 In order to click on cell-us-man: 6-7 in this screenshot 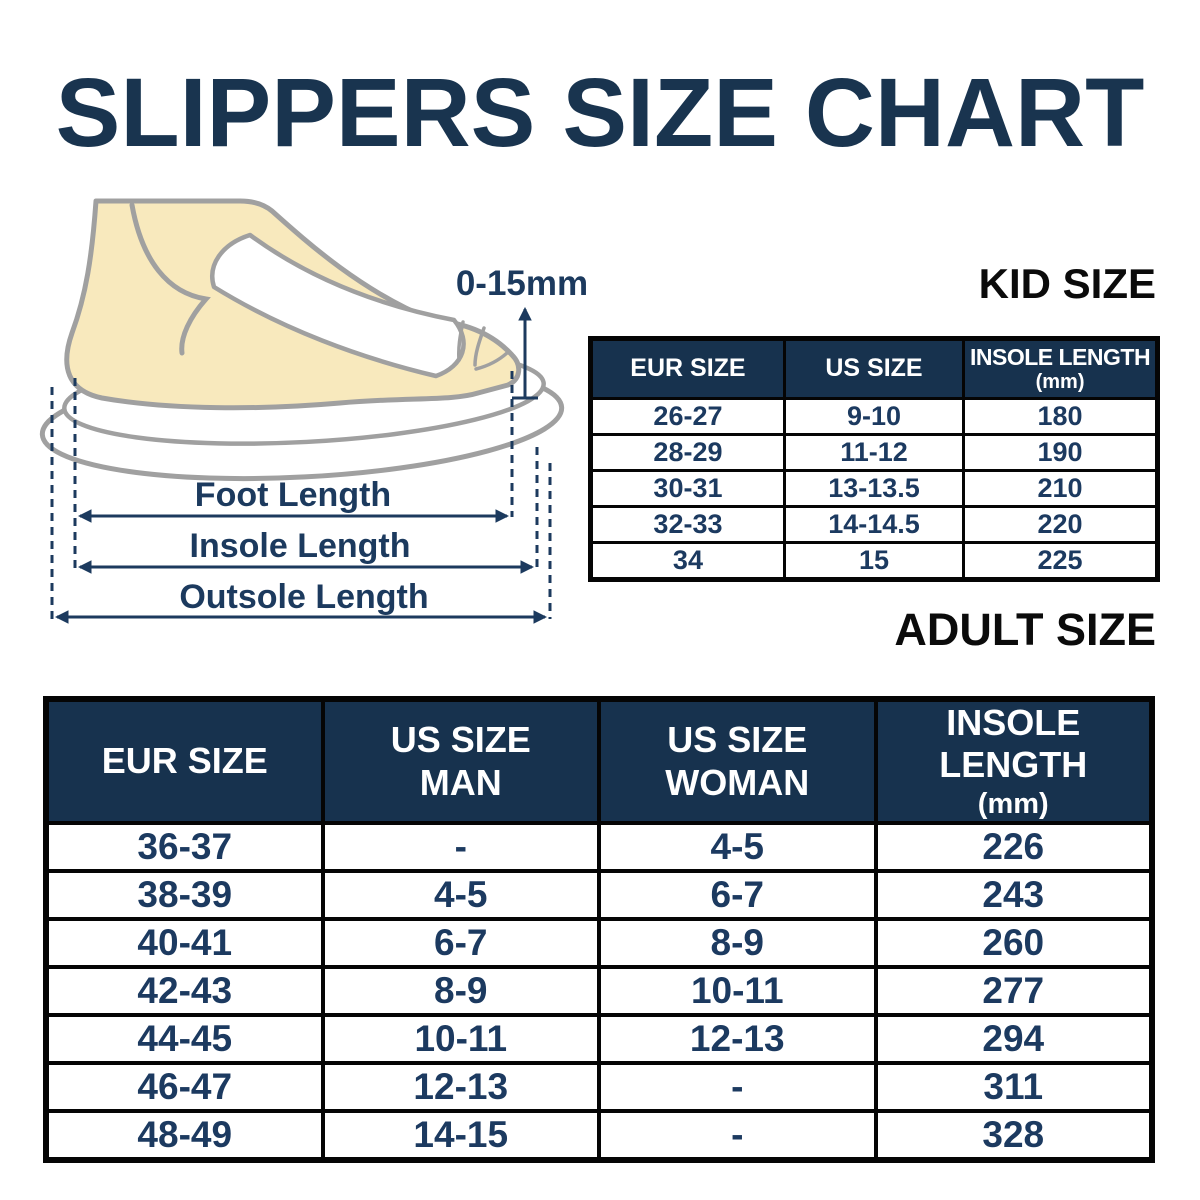, I will do `click(460, 943)`.